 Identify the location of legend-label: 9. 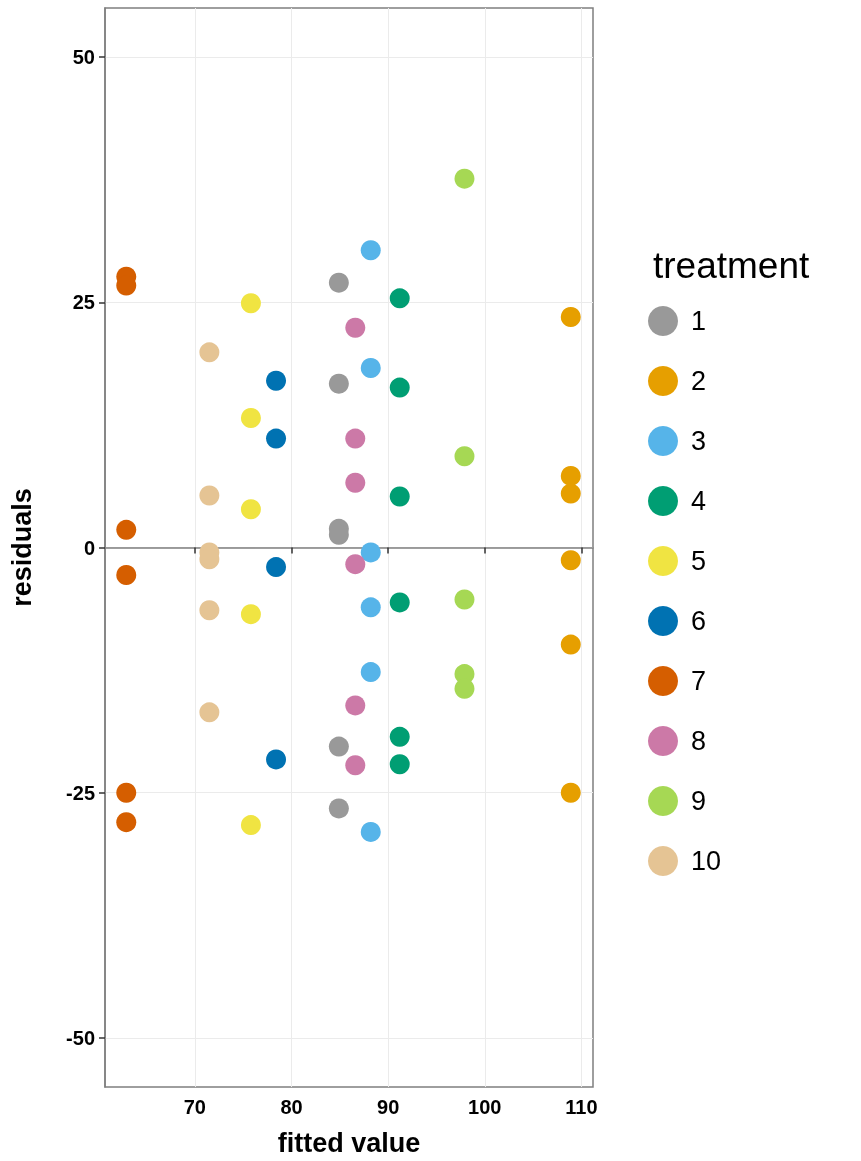
(699, 801).